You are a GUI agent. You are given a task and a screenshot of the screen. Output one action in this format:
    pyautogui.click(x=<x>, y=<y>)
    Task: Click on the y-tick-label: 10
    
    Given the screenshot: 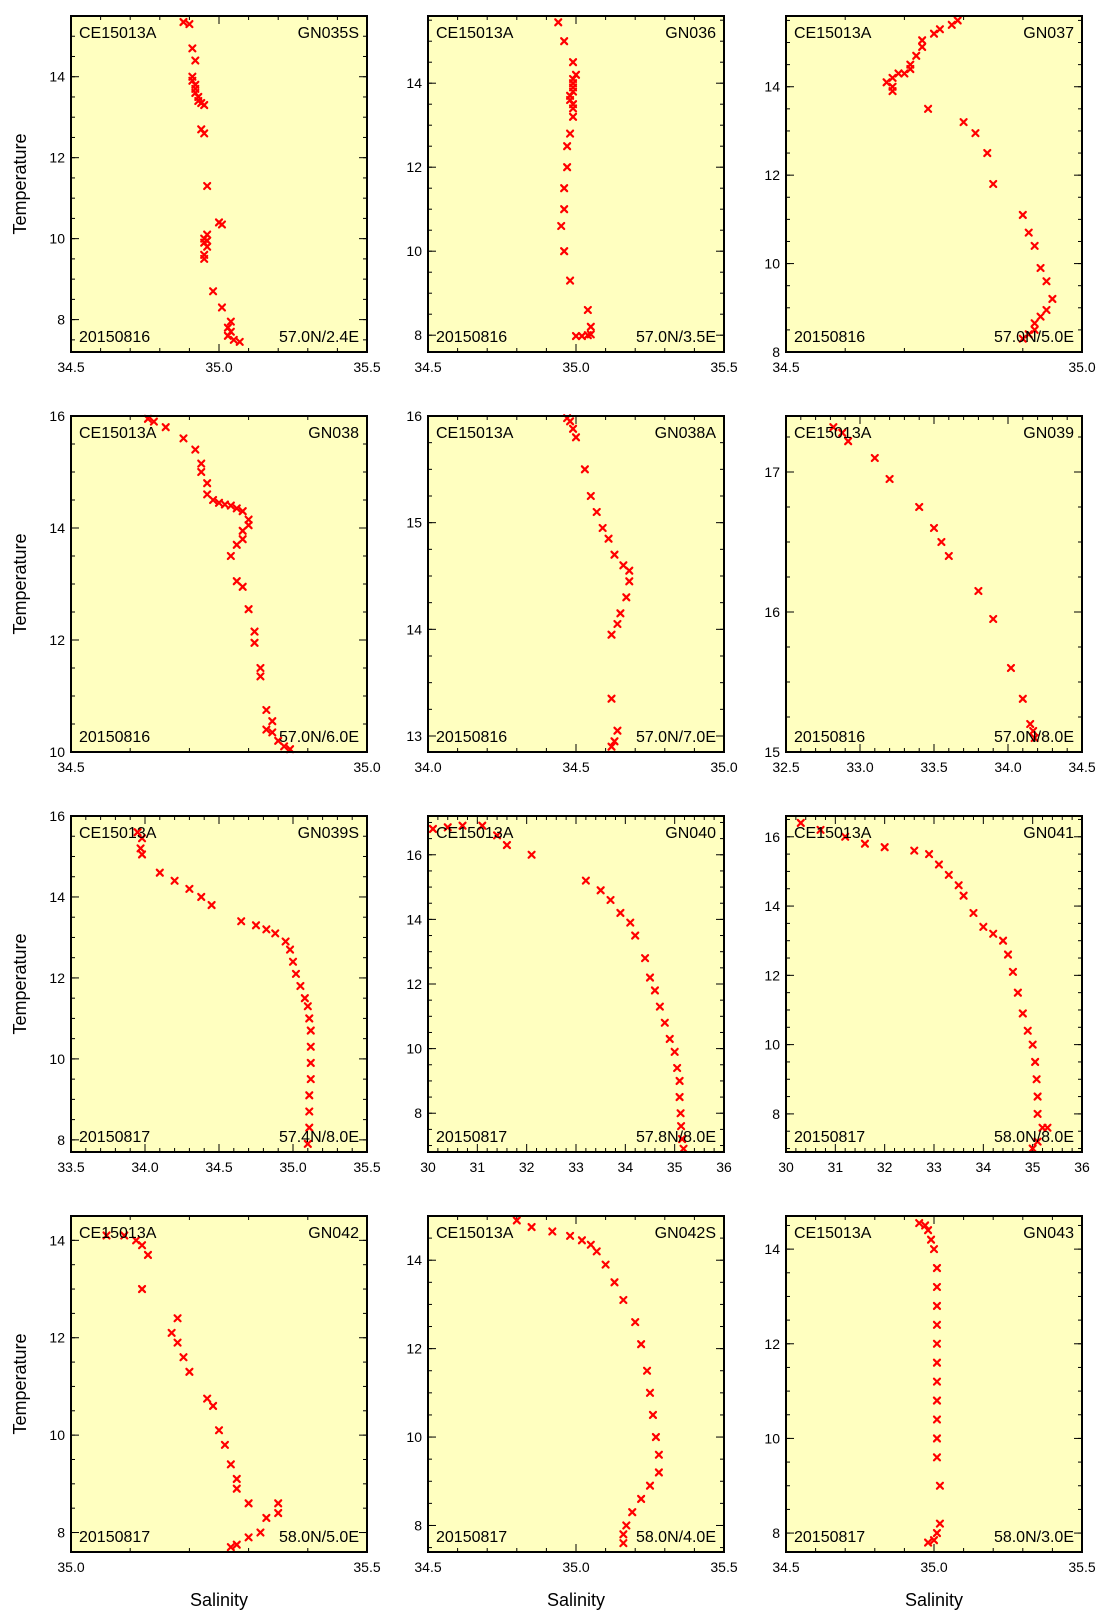 What is the action you would take?
    pyautogui.click(x=772, y=1045)
    